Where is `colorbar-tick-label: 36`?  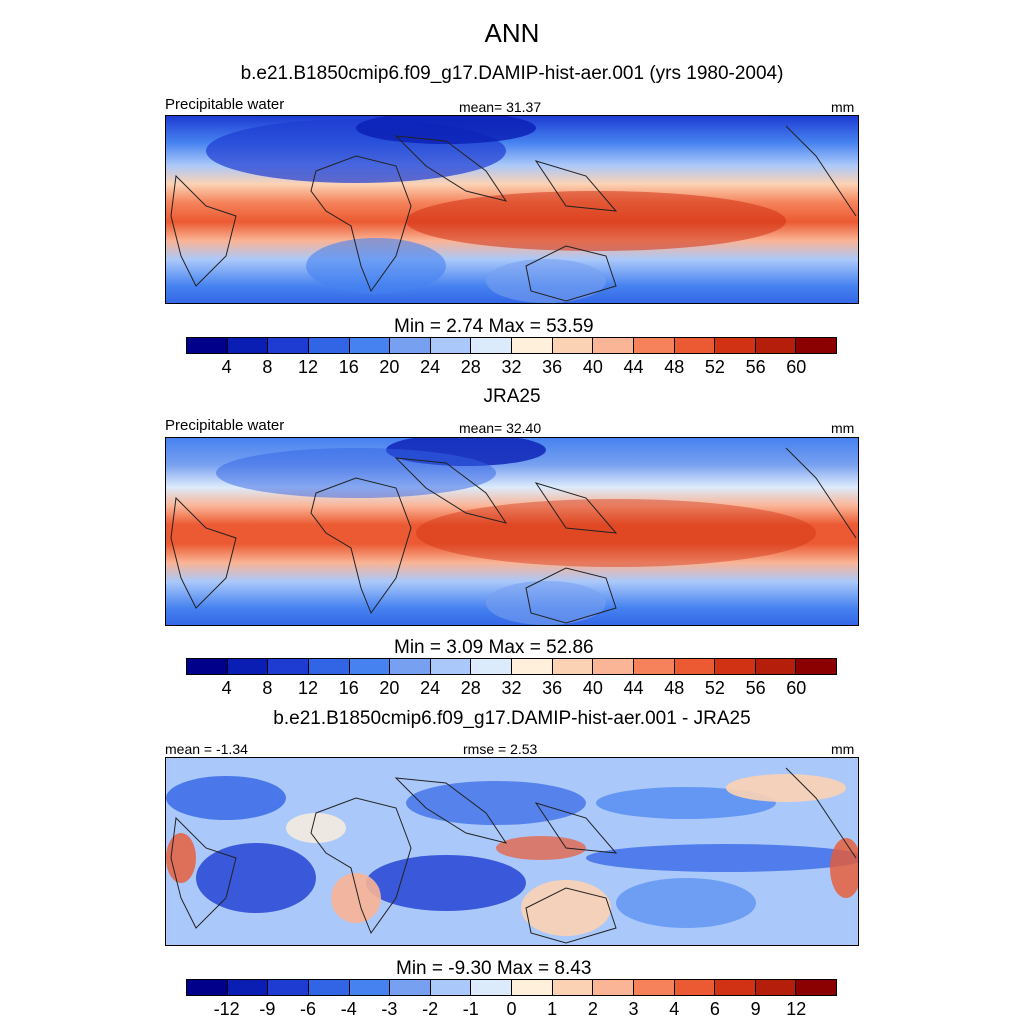 colorbar-tick-label: 36 is located at coordinates (552, 688).